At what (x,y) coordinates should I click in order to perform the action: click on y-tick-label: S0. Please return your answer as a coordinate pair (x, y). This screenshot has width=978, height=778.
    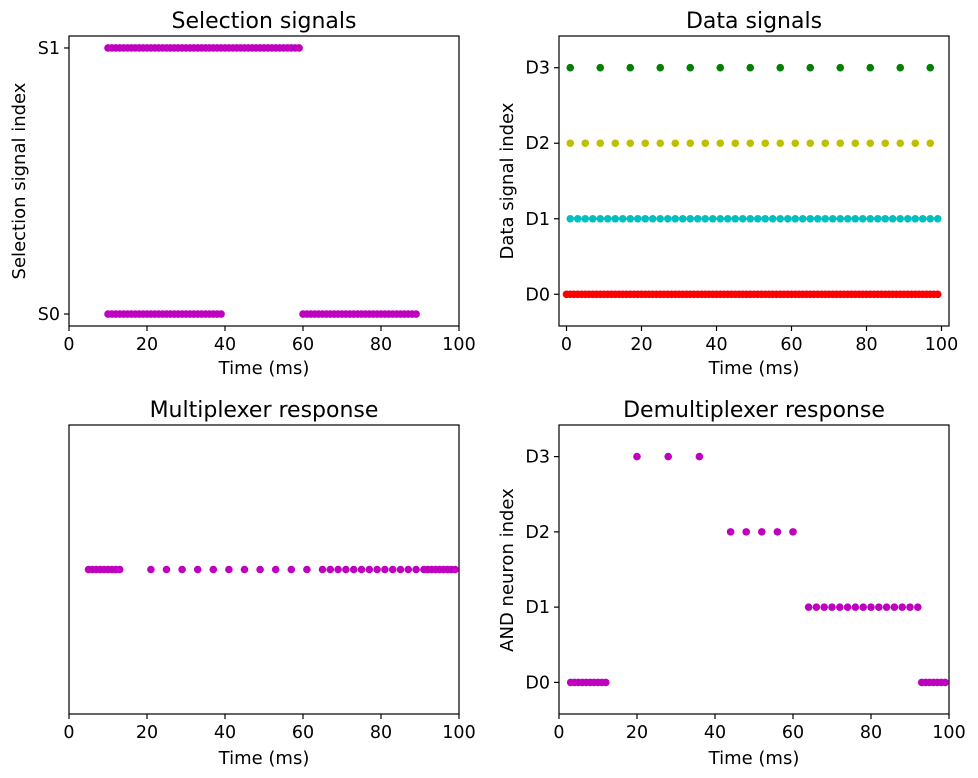
    Looking at the image, I should click on (49, 315).